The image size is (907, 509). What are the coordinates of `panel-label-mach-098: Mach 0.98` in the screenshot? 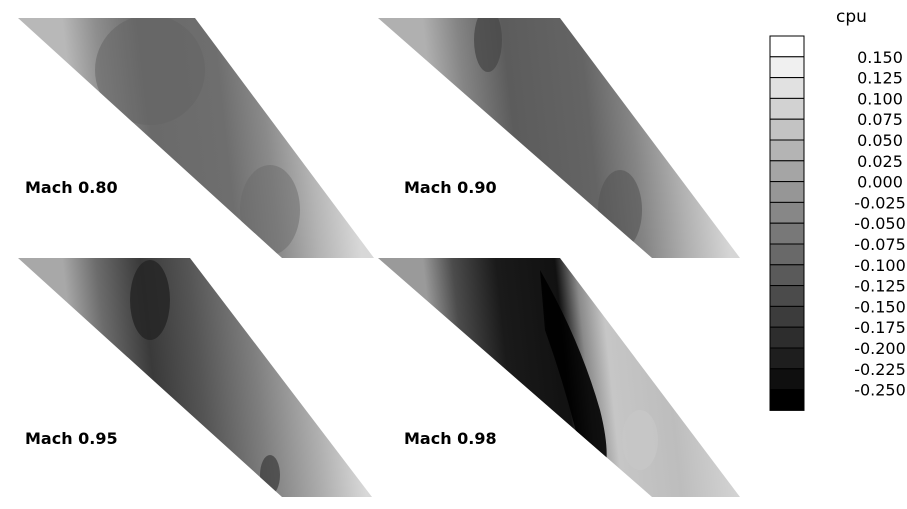 It's located at (450, 438).